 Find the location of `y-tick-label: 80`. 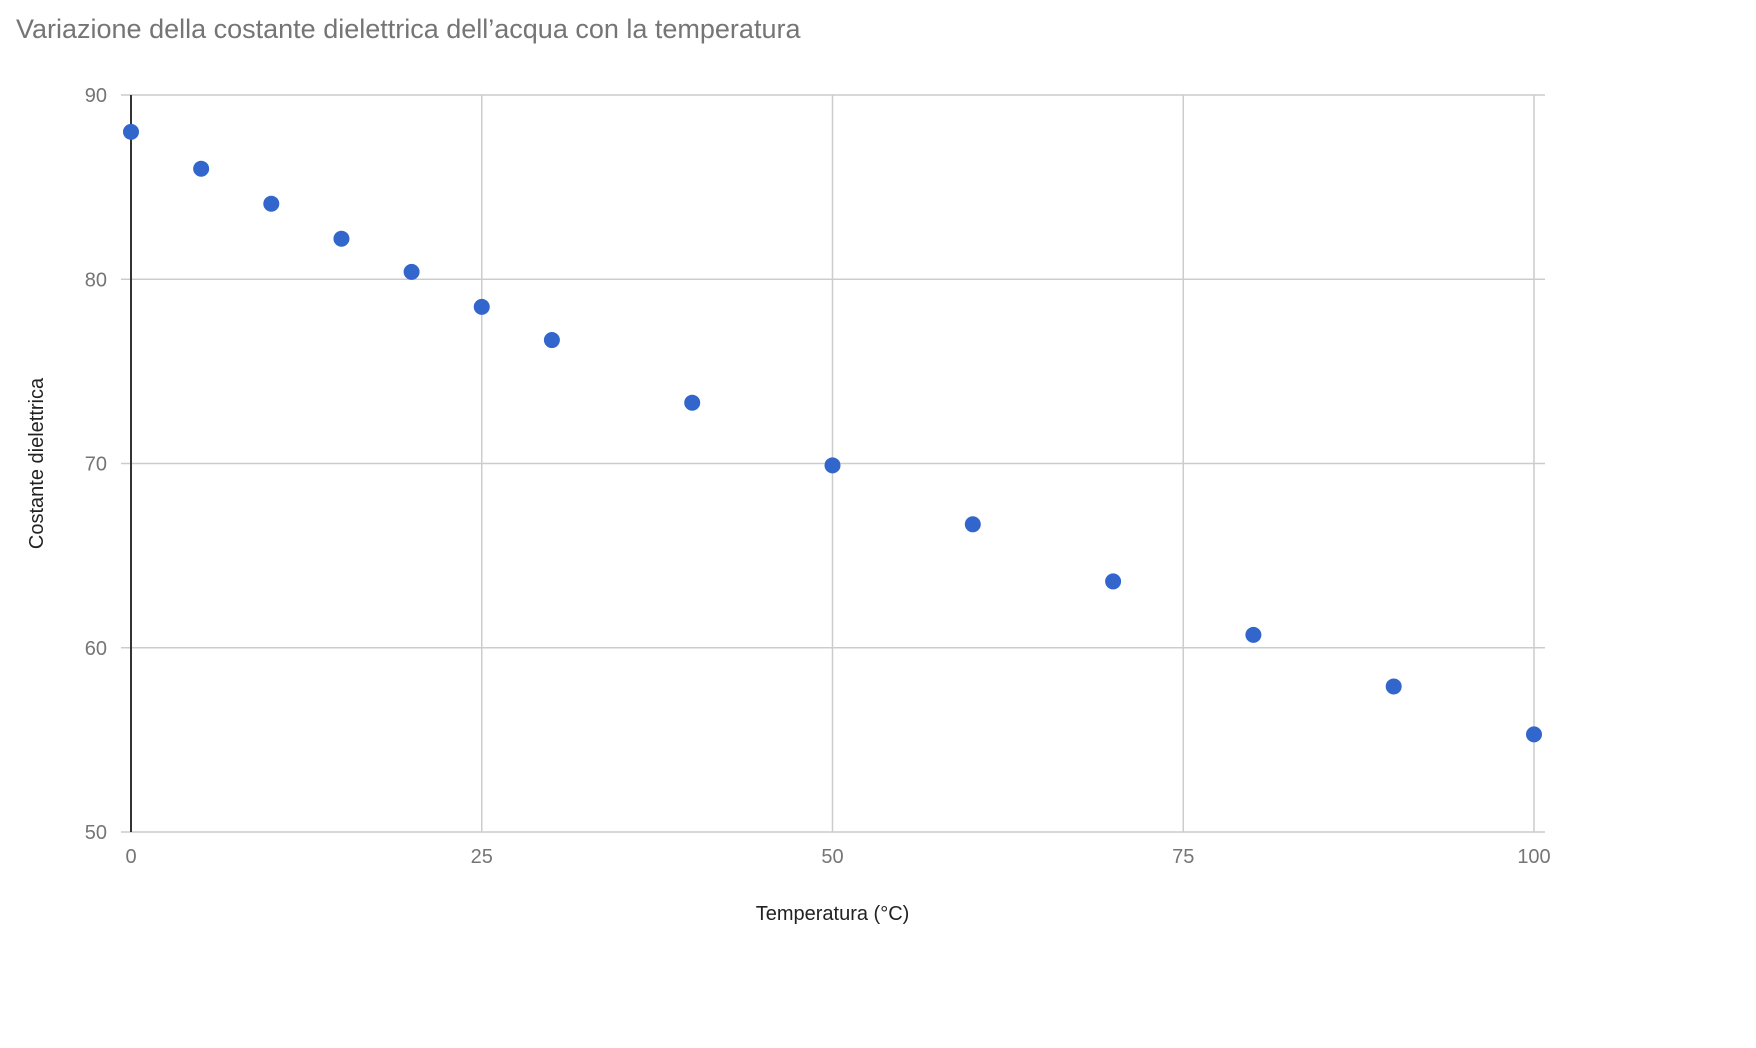

y-tick-label: 80 is located at coordinates (96, 280).